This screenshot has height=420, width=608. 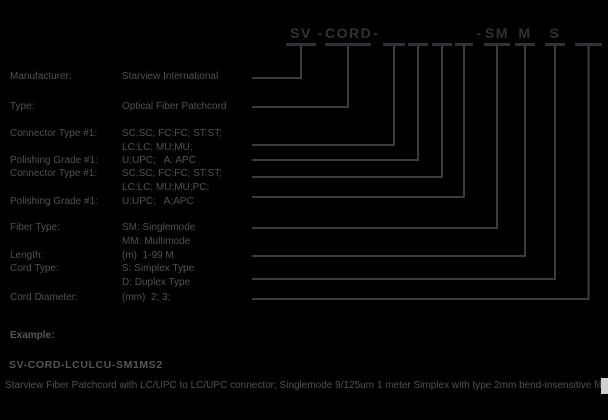 I want to click on field-value: Optical Fiber Patchcord, so click(x=191, y=107).